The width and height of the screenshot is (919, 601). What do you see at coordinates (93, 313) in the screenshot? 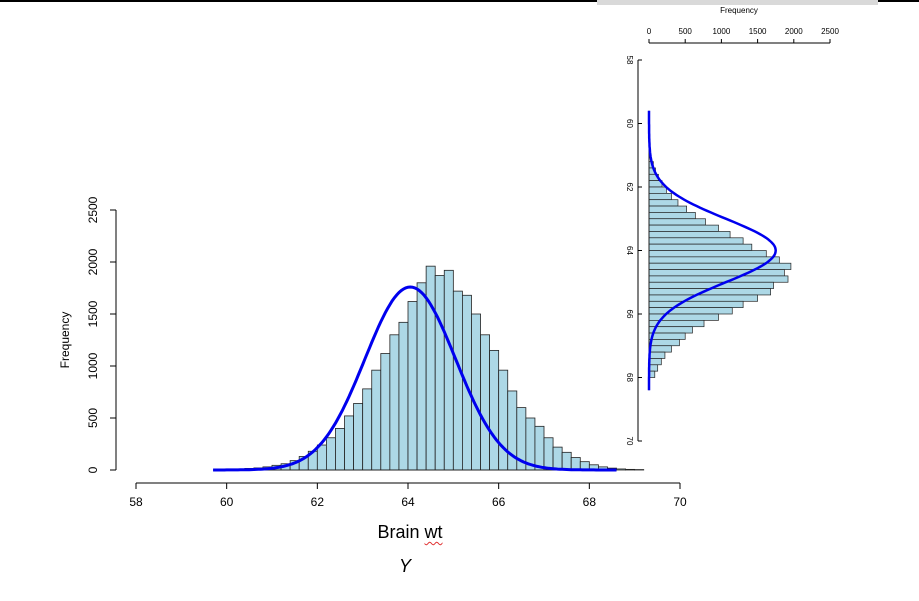
I see `main-y-tick-label-1500: 1500` at bounding box center [93, 313].